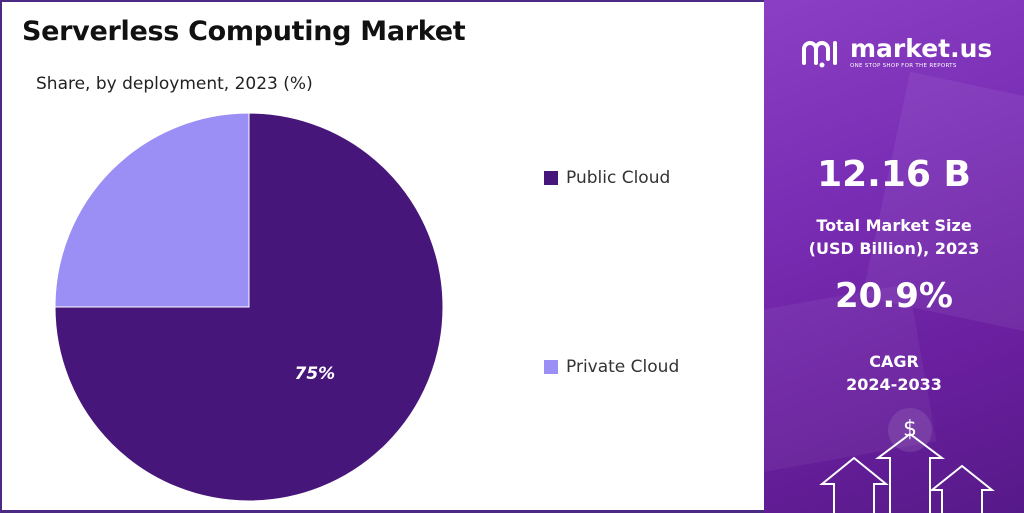 The width and height of the screenshot is (1024, 513). Describe the element at coordinates (907, 472) in the screenshot. I see `arrow-up-icon` at that location.